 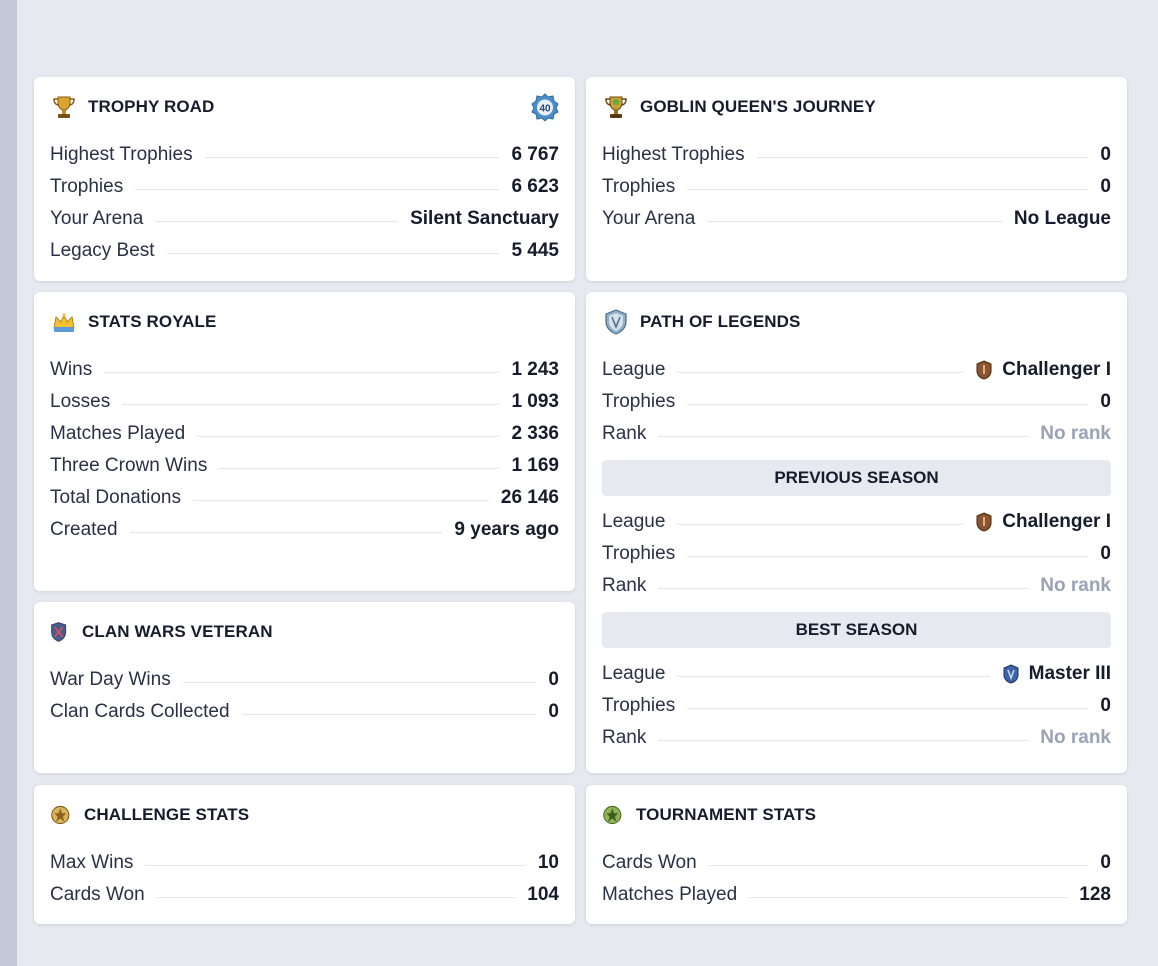 What do you see at coordinates (758, 106) in the screenshot?
I see `goblin-queen-title: GOBLIN QUEEN'S JOURNEY` at bounding box center [758, 106].